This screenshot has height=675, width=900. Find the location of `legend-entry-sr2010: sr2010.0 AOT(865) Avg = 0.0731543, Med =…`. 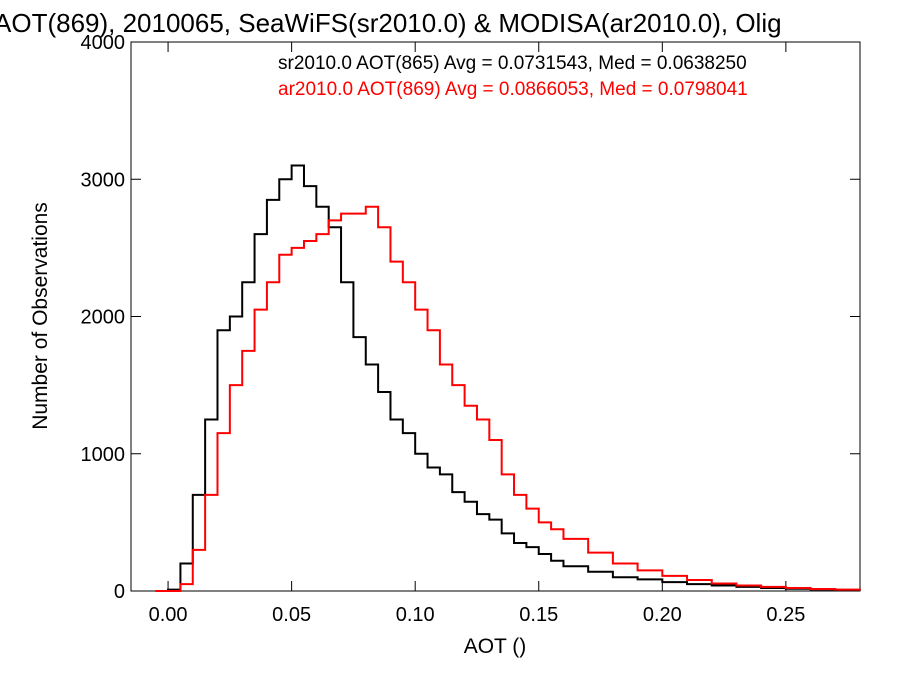

legend-entry-sr2010: sr2010.0 AOT(865) Avg = 0.0731543, Med =… is located at coordinates (512, 63).